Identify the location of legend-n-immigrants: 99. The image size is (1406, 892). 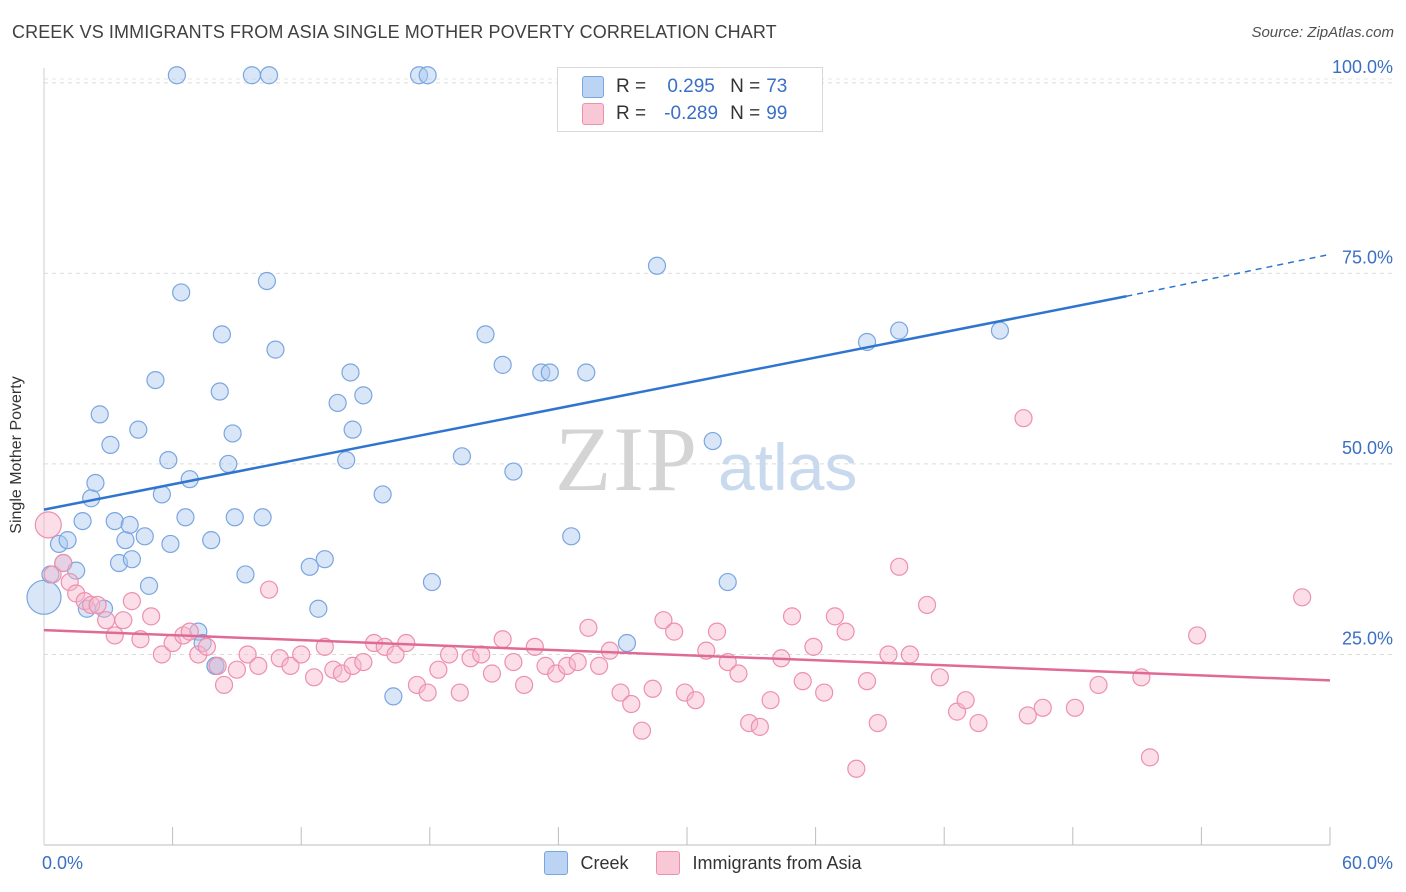
(777, 113).